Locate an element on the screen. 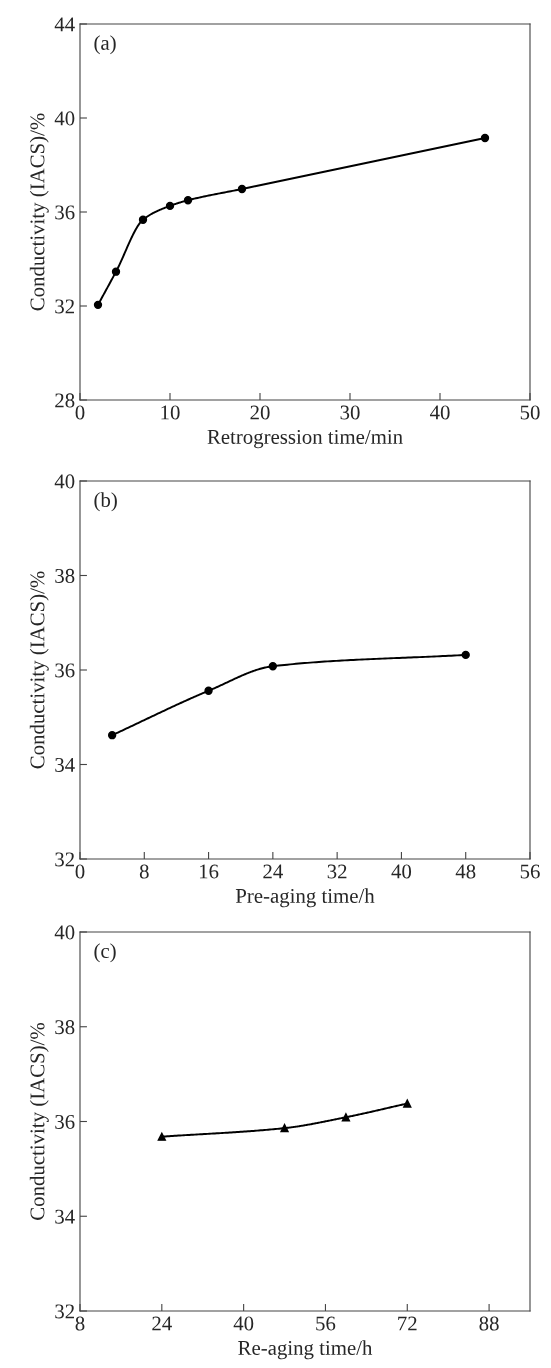  x-tick-label: 72 is located at coordinates (407, 1323).